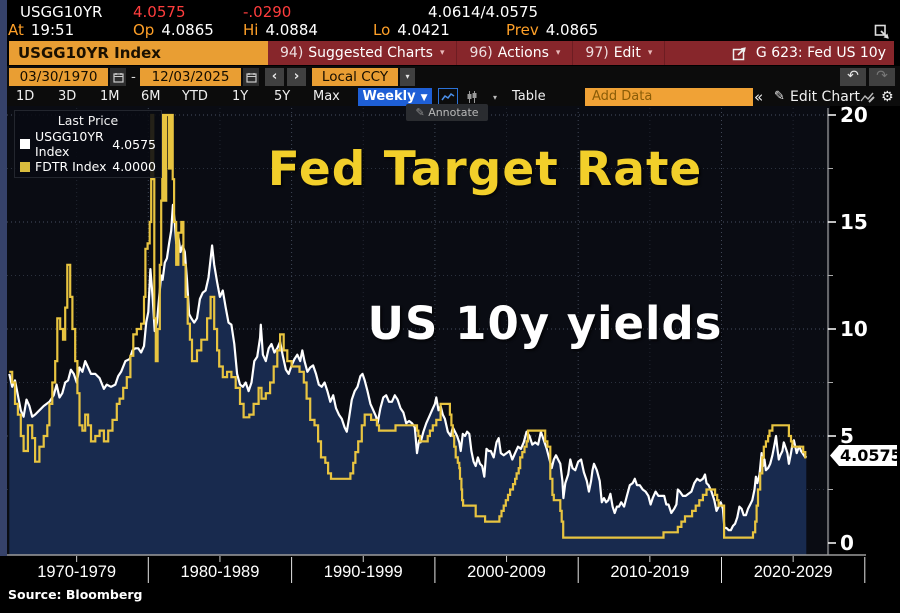 This screenshot has height=613, width=900. Describe the element at coordinates (133, 77) in the screenshot. I see `date-range-dash: -` at that location.